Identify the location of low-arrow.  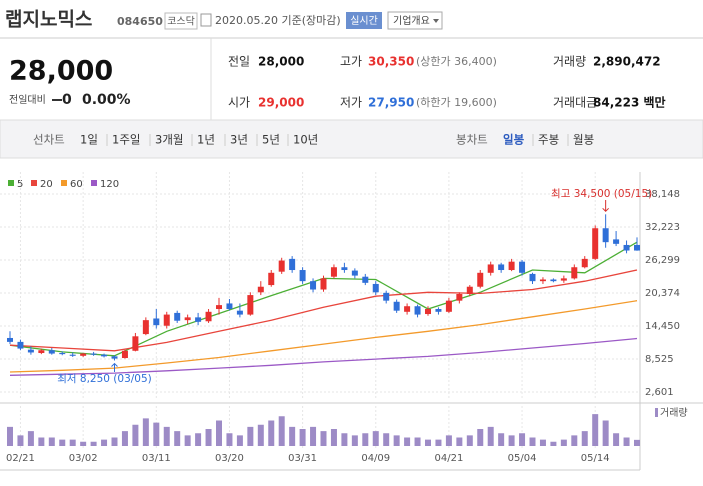
(114, 367).